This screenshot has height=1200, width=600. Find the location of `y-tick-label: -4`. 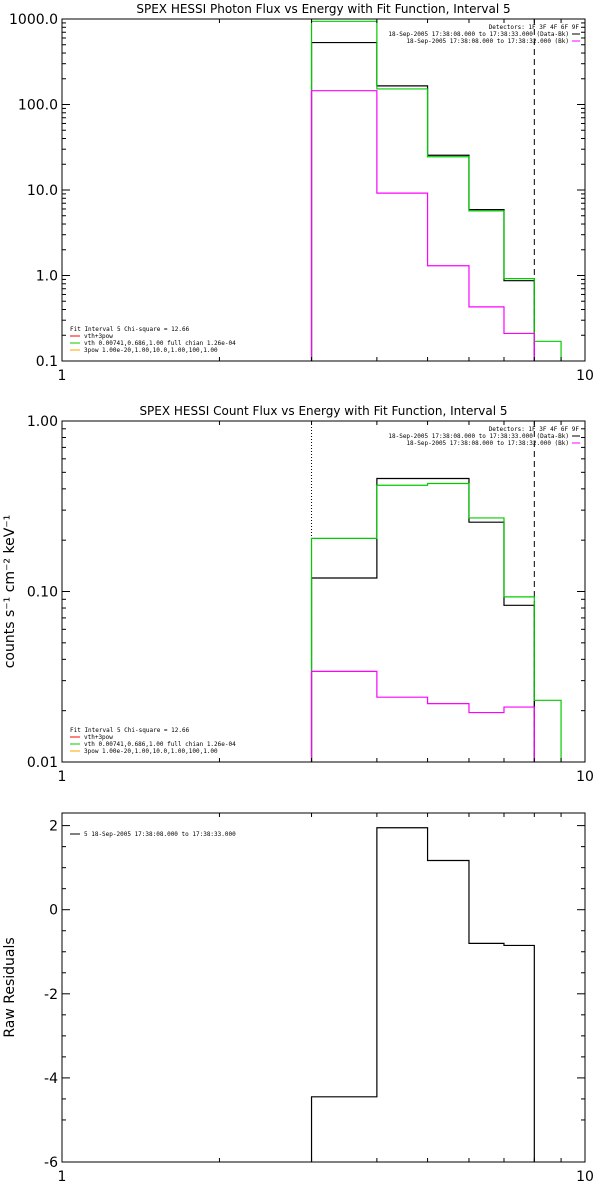

y-tick-label: -4 is located at coordinates (51, 1079).